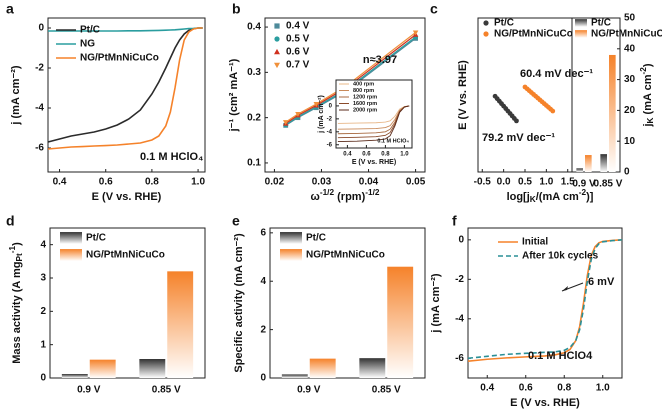  I want to click on legend-label: 800 rpm, so click(363, 91).